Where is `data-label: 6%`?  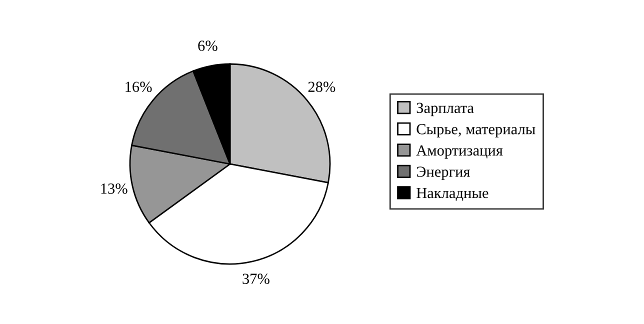
data-label: 6% is located at coordinates (208, 45).